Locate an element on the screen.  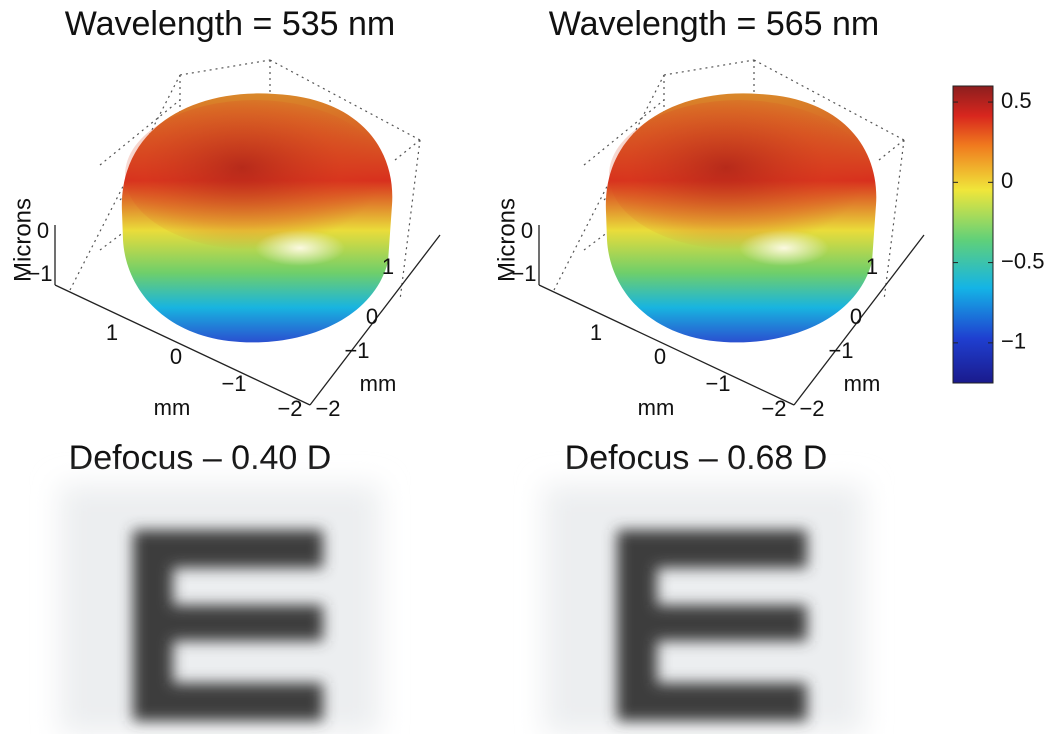
colorbar is located at coordinates (973, 234).